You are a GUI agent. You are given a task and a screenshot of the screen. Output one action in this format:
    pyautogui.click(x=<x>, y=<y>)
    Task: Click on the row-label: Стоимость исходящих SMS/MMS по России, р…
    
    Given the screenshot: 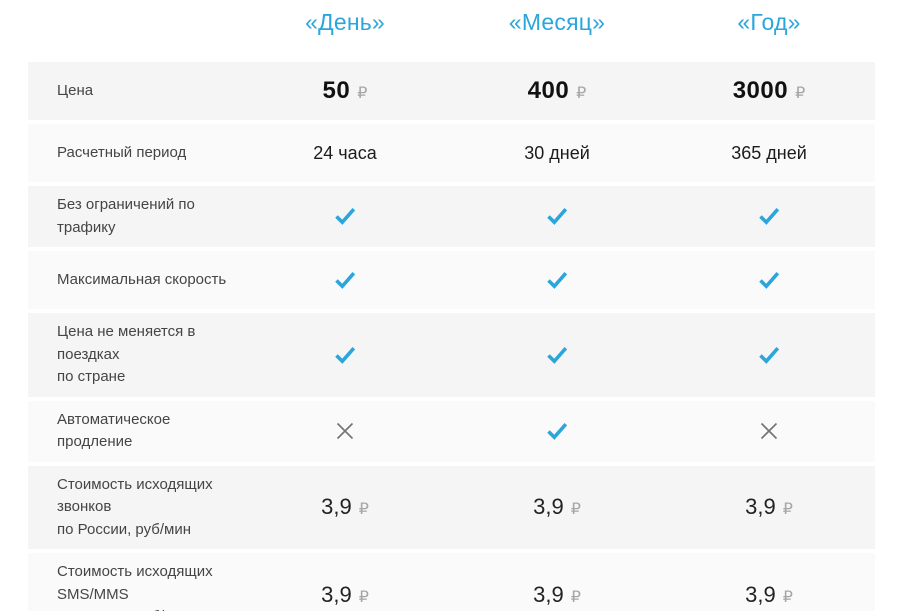 What is the action you would take?
    pyautogui.click(x=135, y=587)
    